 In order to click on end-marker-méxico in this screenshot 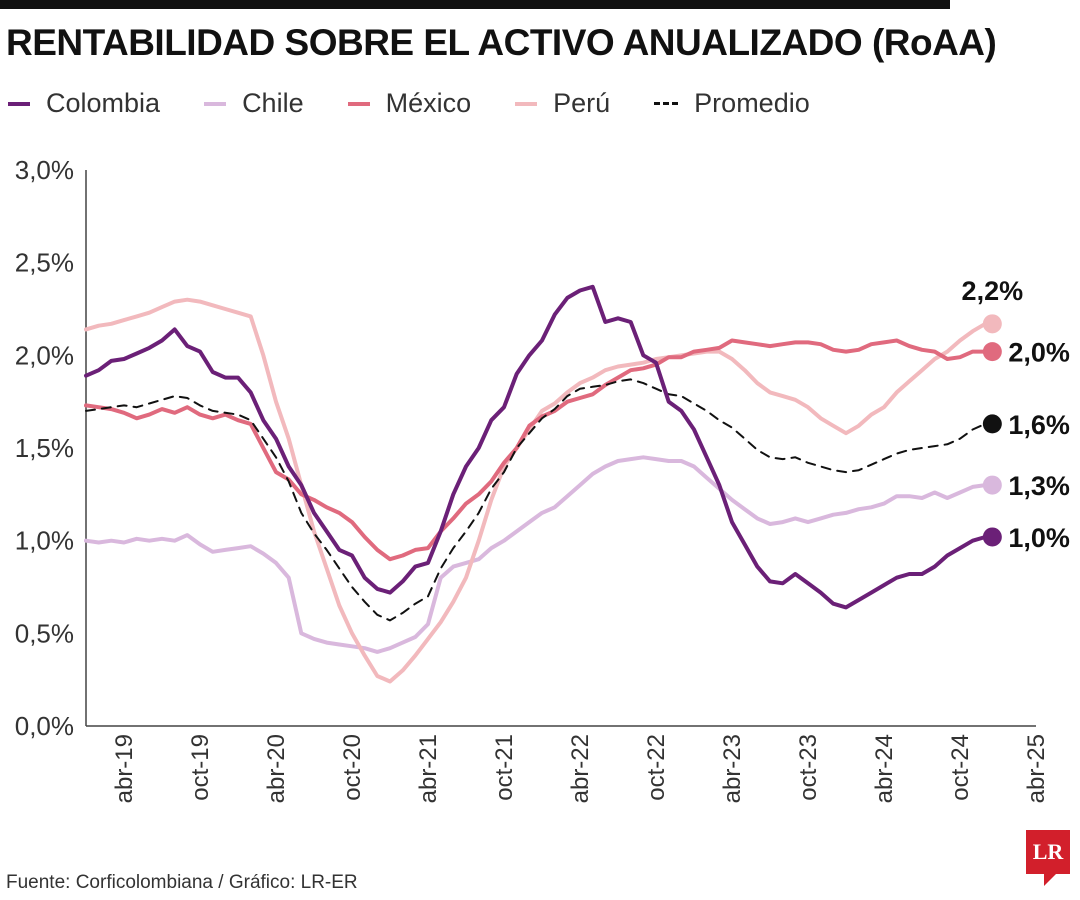, I will do `click(992, 352)`.